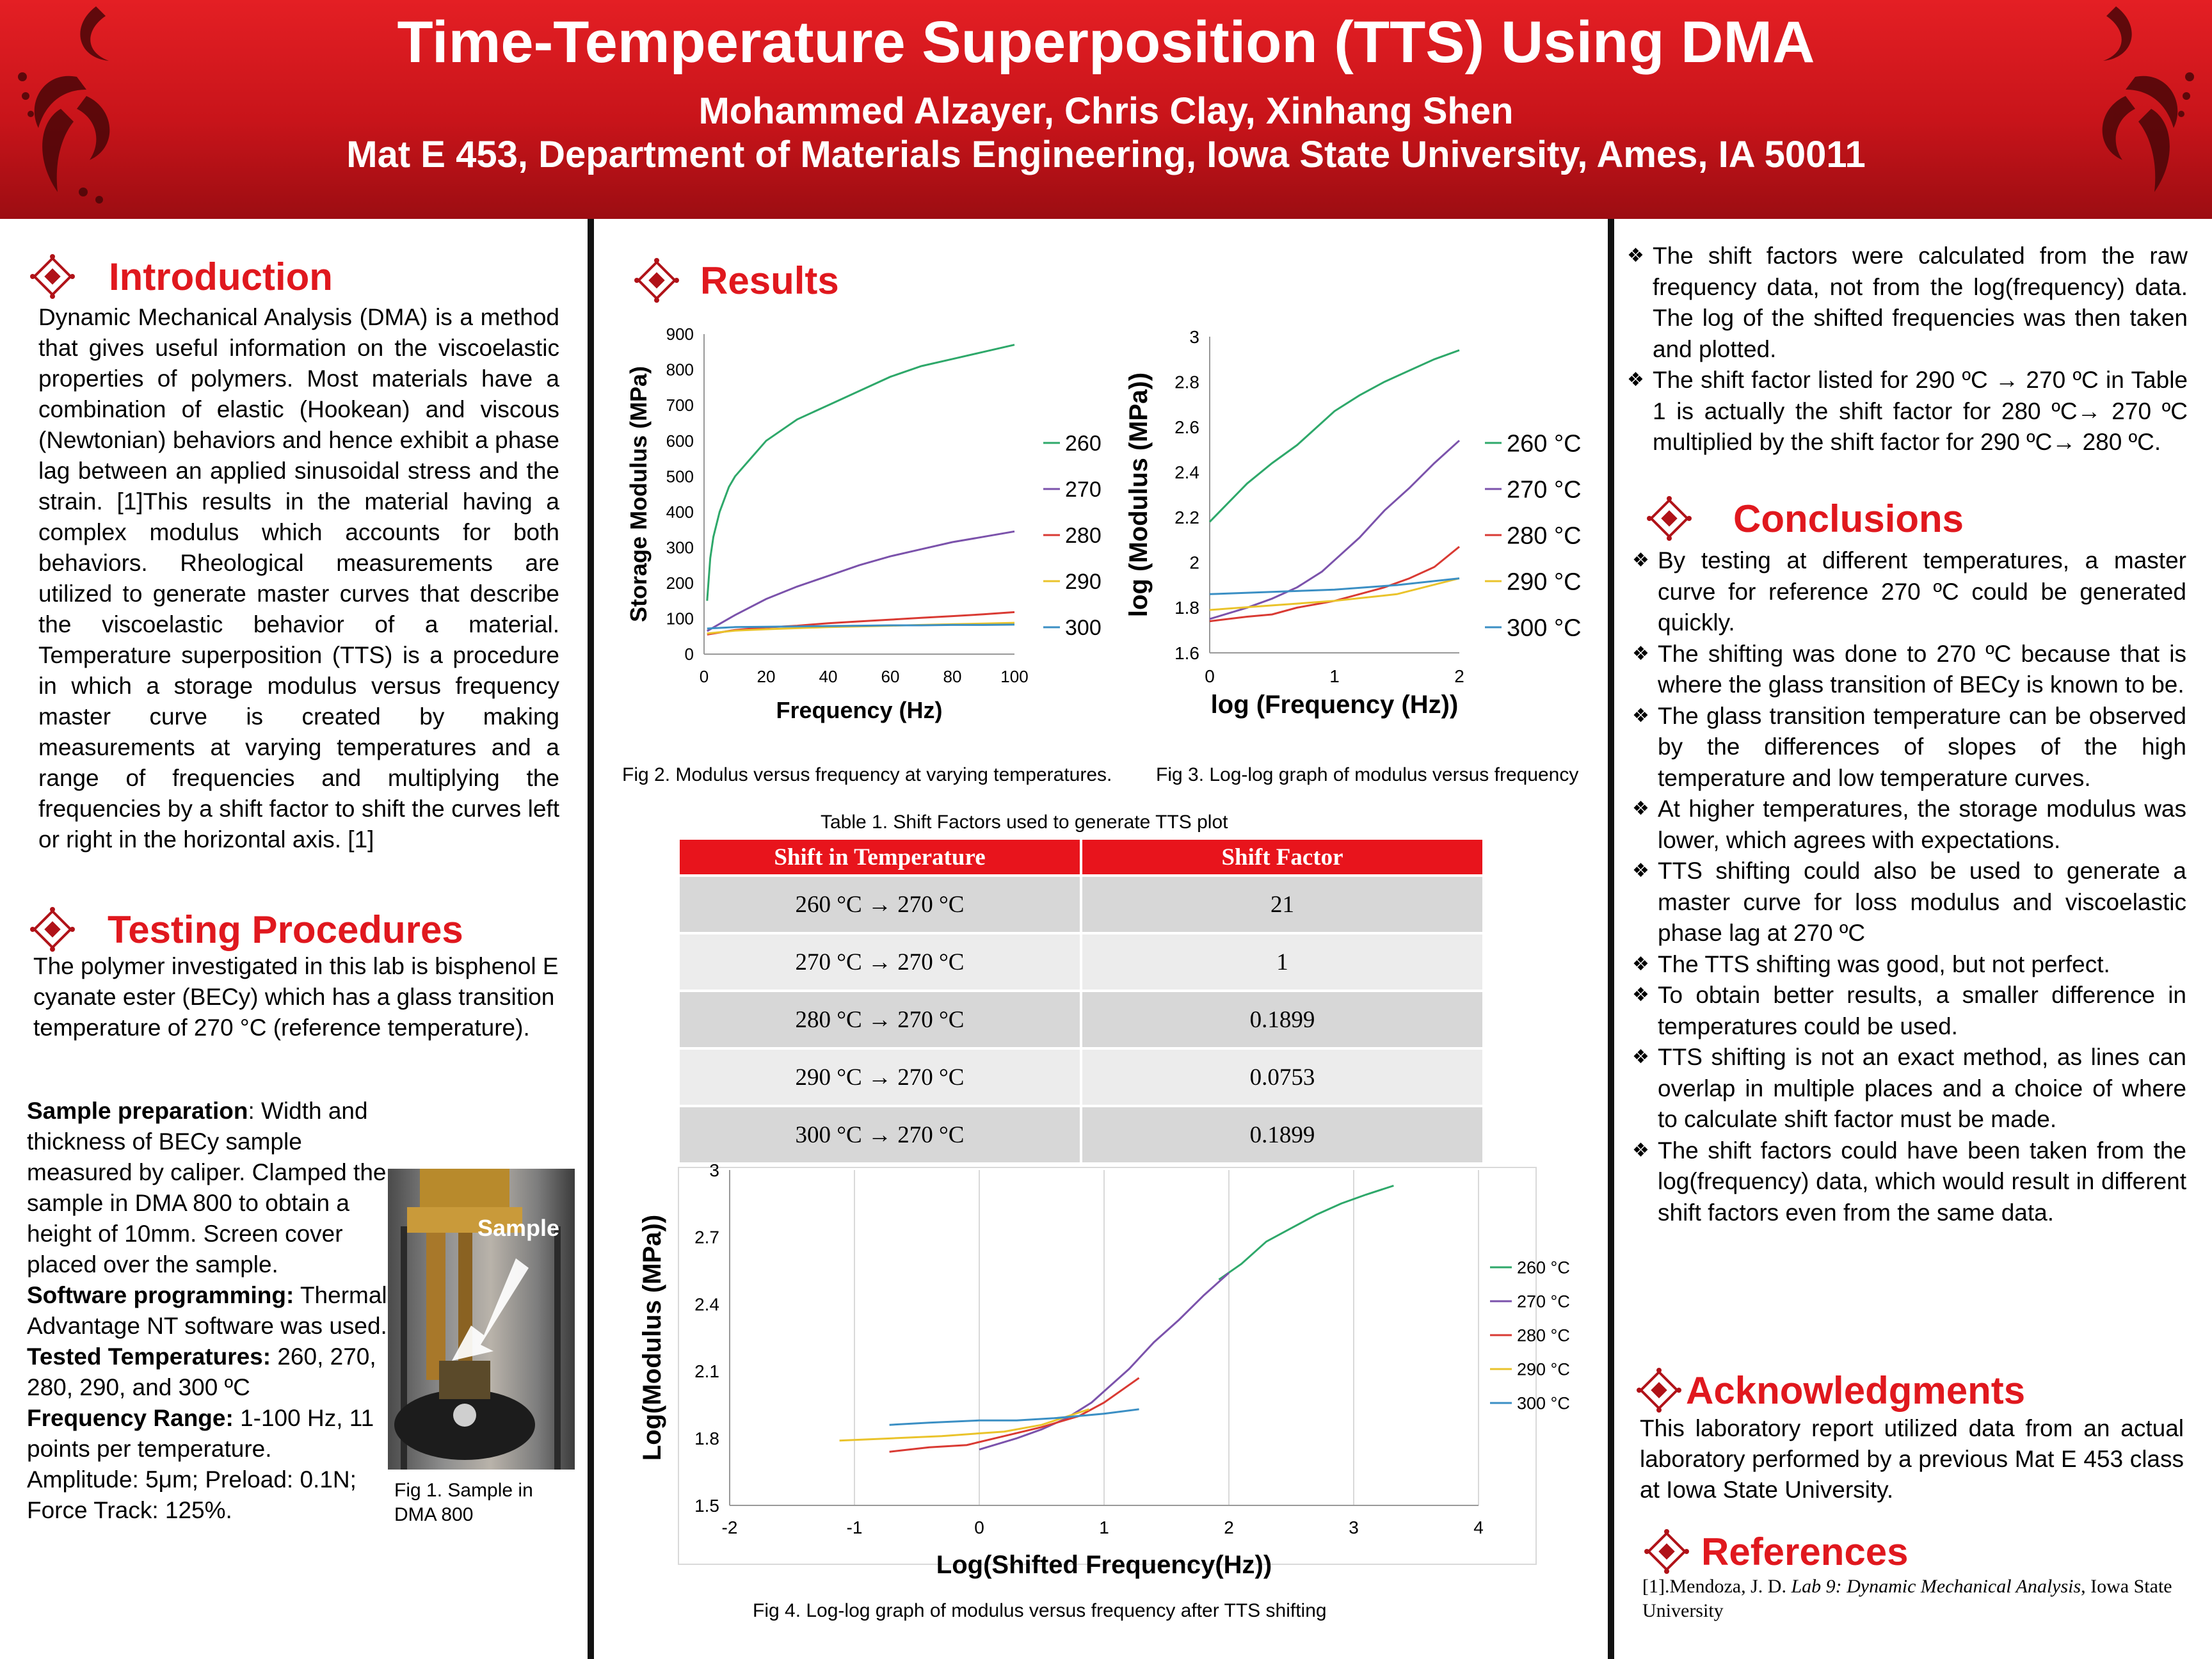 This screenshot has height=1659, width=2212. I want to click on freq-label: Frequency Range:, so click(130, 1418).